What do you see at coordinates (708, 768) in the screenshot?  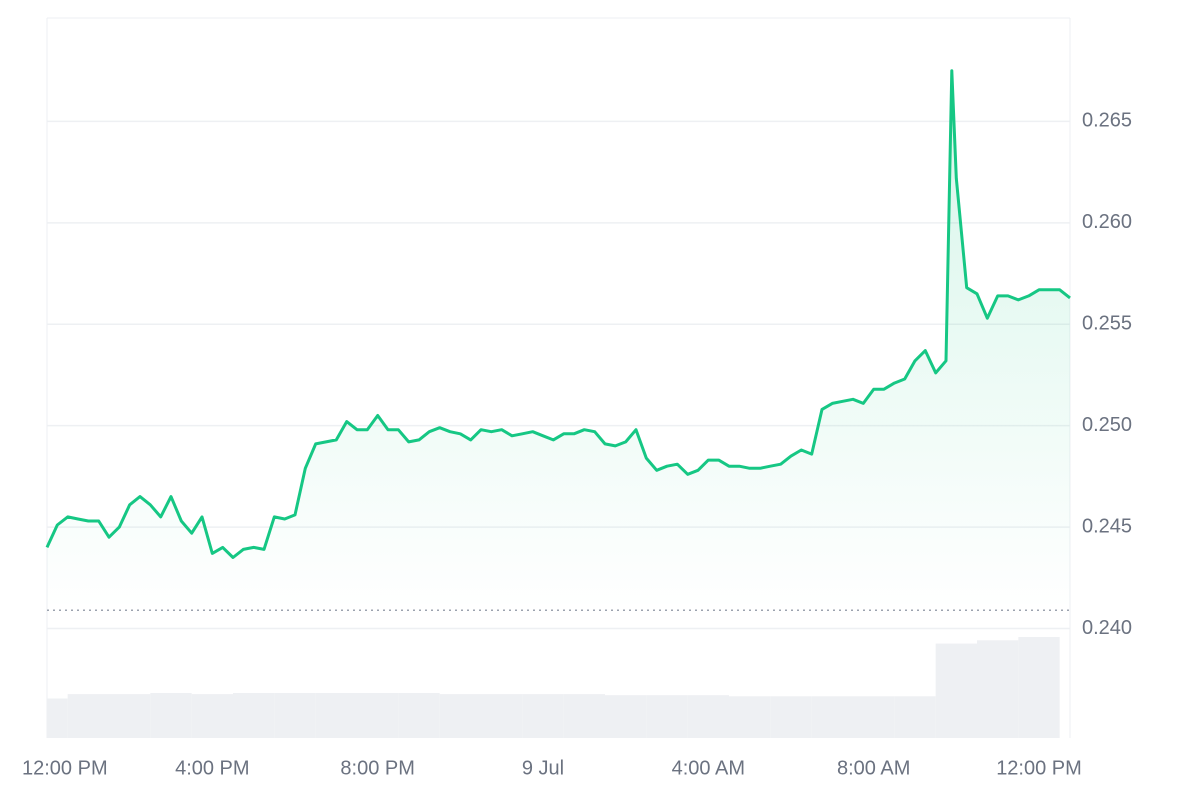 I see `x-tick-label: 4:00 AM` at bounding box center [708, 768].